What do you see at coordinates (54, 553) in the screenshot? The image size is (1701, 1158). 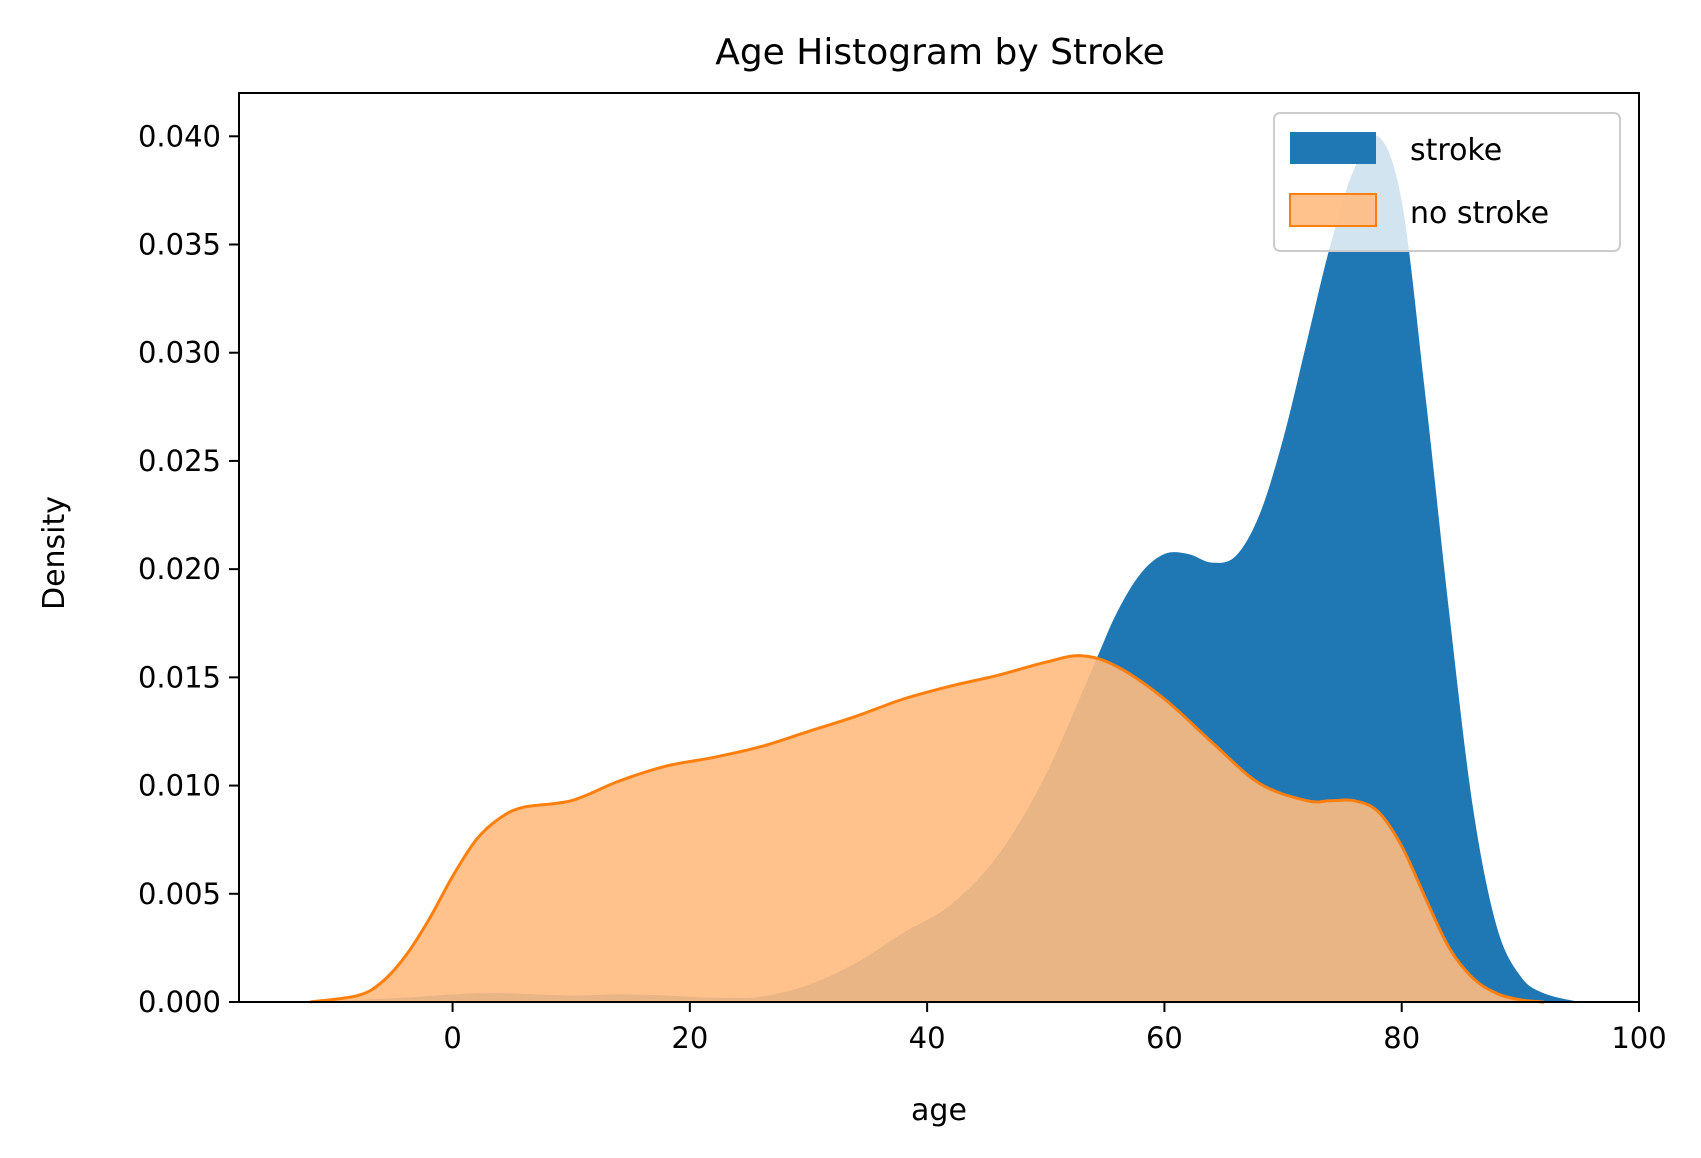 I see `y-axis-label: Density` at bounding box center [54, 553].